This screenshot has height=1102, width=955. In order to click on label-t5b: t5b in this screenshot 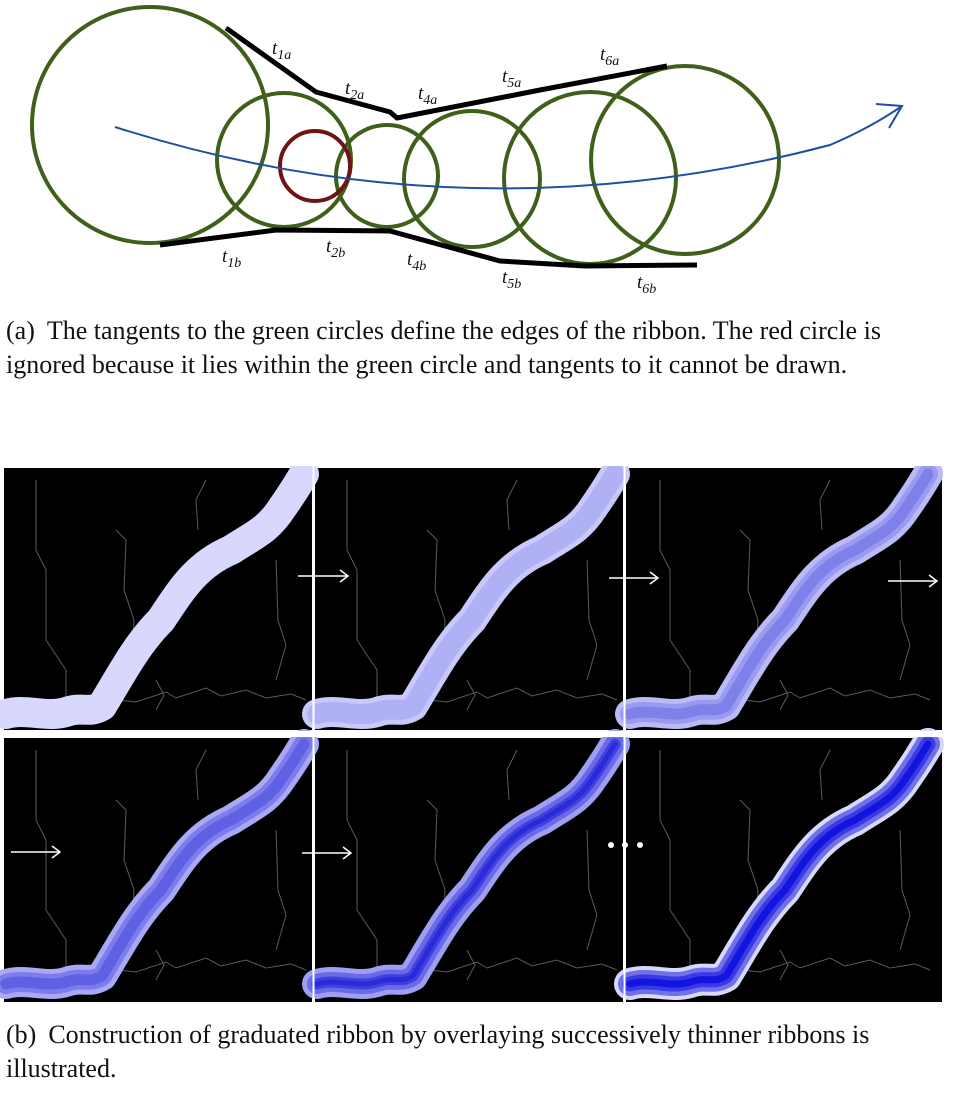, I will do `click(511, 279)`.